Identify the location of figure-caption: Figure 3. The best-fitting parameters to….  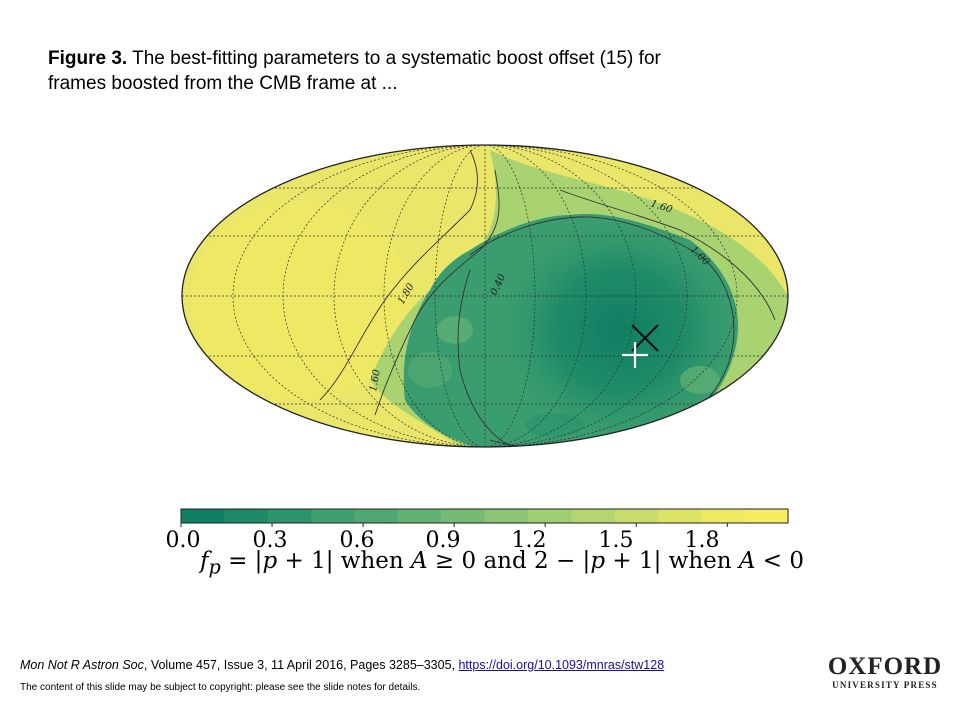
(368, 71).